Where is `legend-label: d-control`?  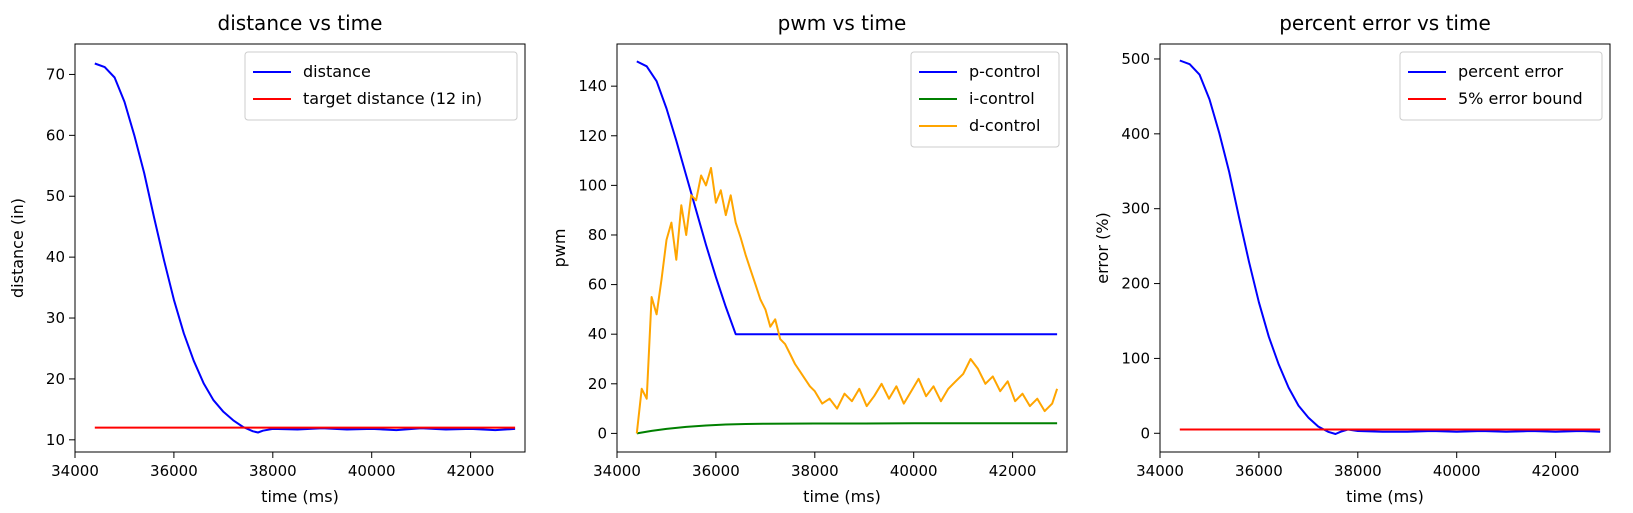
legend-label: d-control is located at coordinates (1004, 125).